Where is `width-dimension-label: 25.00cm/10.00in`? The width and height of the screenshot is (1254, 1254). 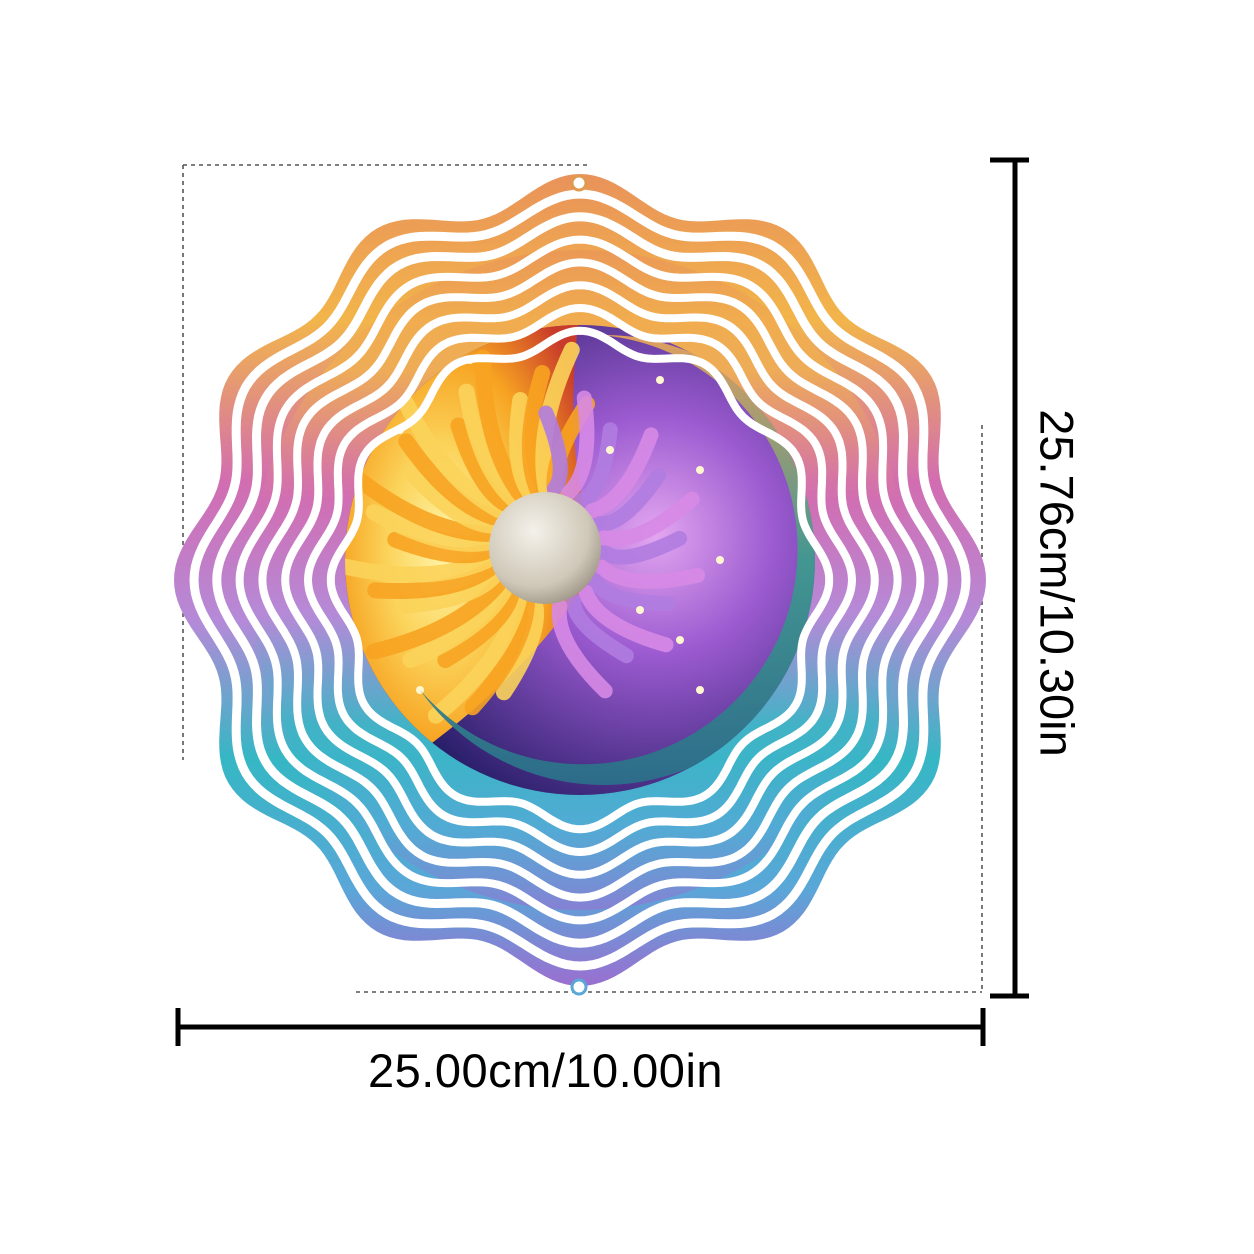 width-dimension-label: 25.00cm/10.00in is located at coordinates (546, 1070).